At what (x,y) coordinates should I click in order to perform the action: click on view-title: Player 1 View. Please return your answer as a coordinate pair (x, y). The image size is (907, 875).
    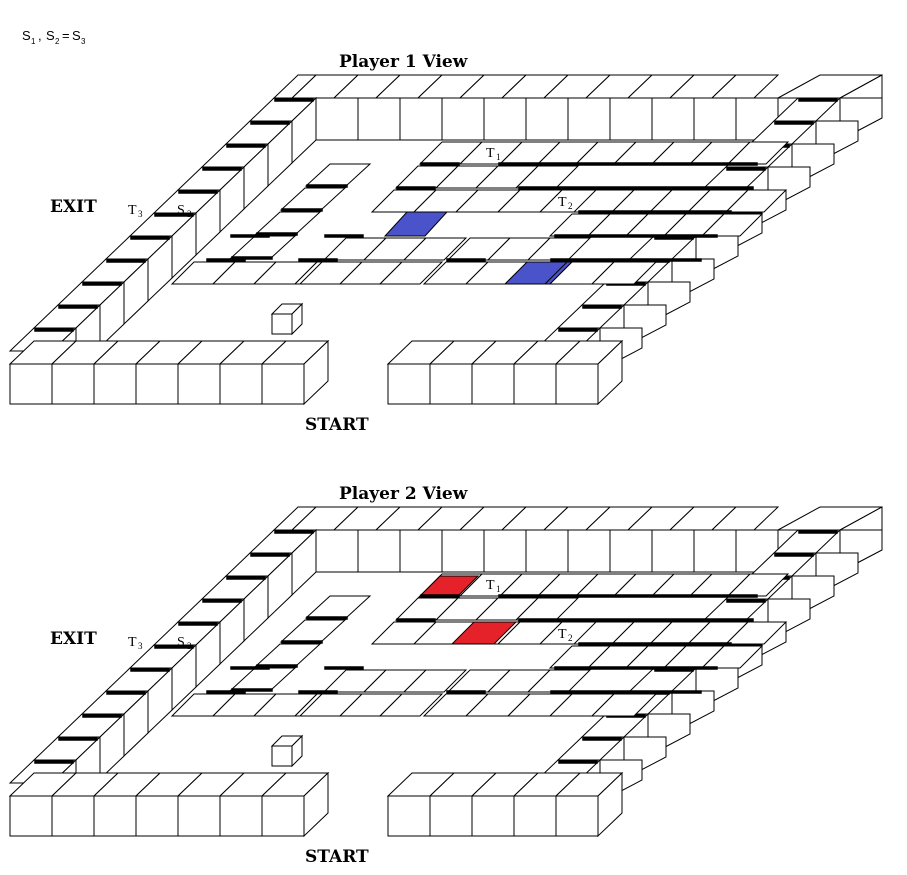
    Looking at the image, I should click on (403, 62).